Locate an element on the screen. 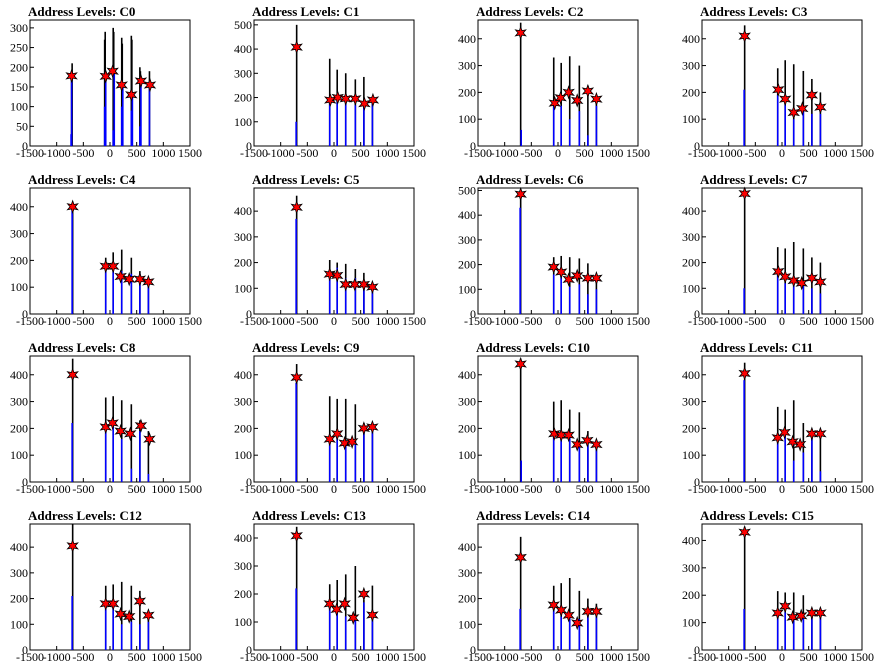 The width and height of the screenshot is (896, 672). chart-title: Address Levels: C13 is located at coordinates (309, 515).